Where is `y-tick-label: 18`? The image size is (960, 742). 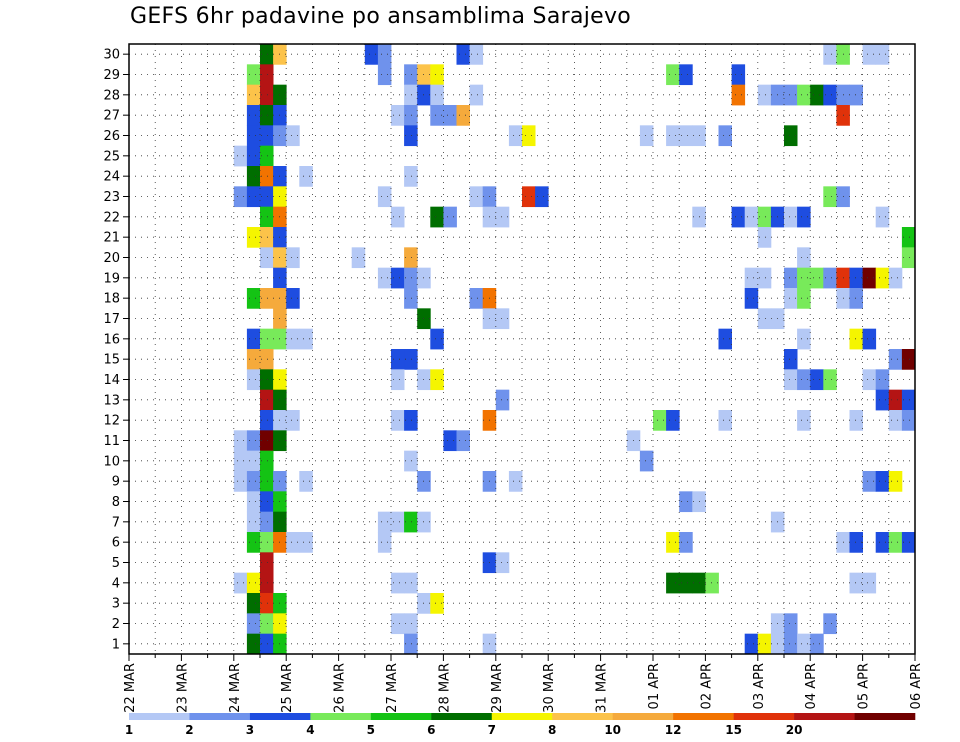
y-tick-label: 18 is located at coordinates (111, 299).